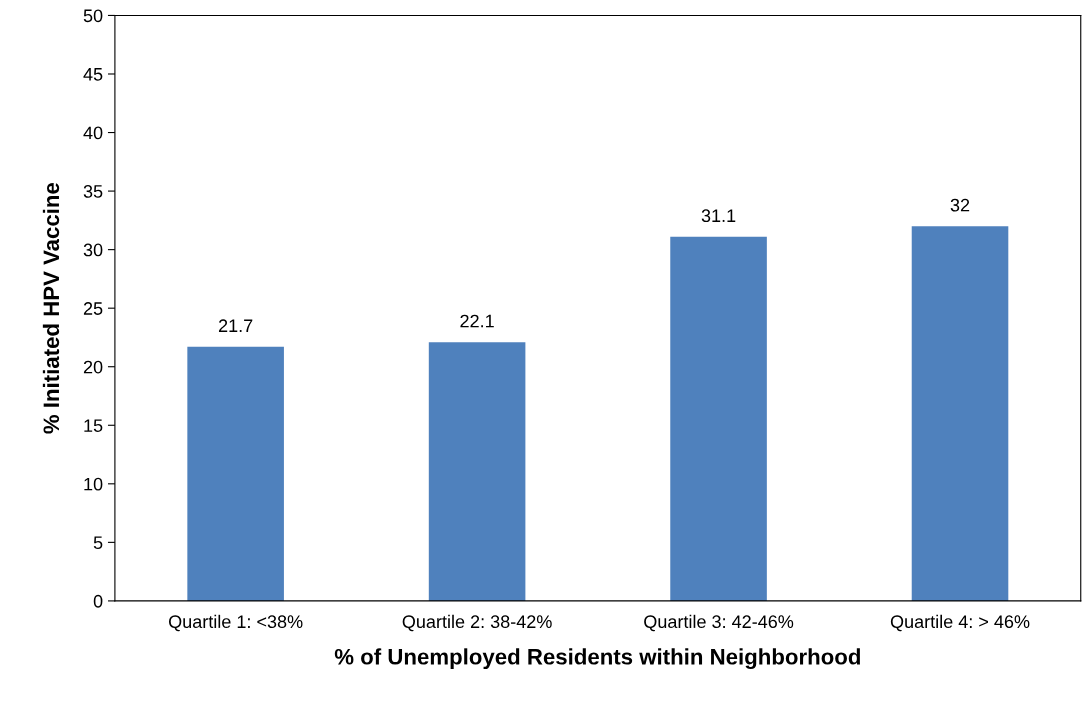 This screenshot has height=702, width=1084. What do you see at coordinates (93, 250) in the screenshot?
I see `y-tick-label: 30` at bounding box center [93, 250].